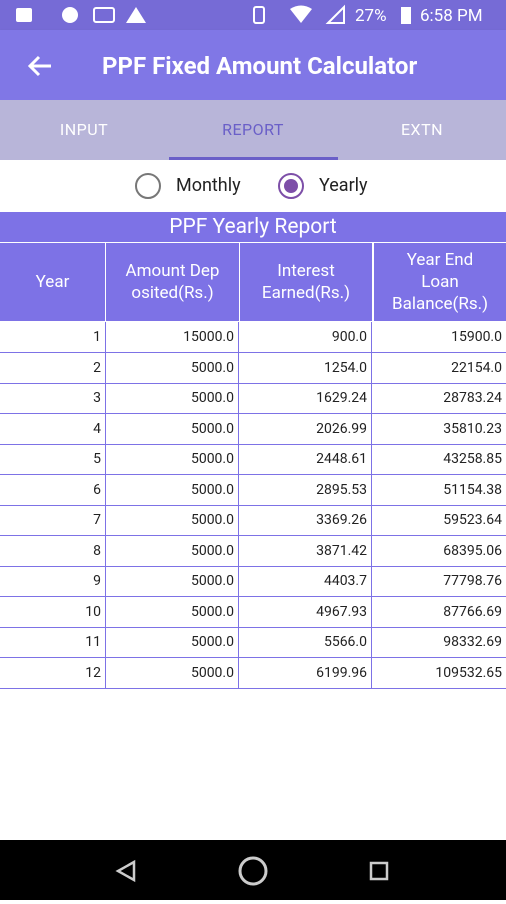 The height and width of the screenshot is (904, 506). I want to click on status-icons-right, so click(299, 14).